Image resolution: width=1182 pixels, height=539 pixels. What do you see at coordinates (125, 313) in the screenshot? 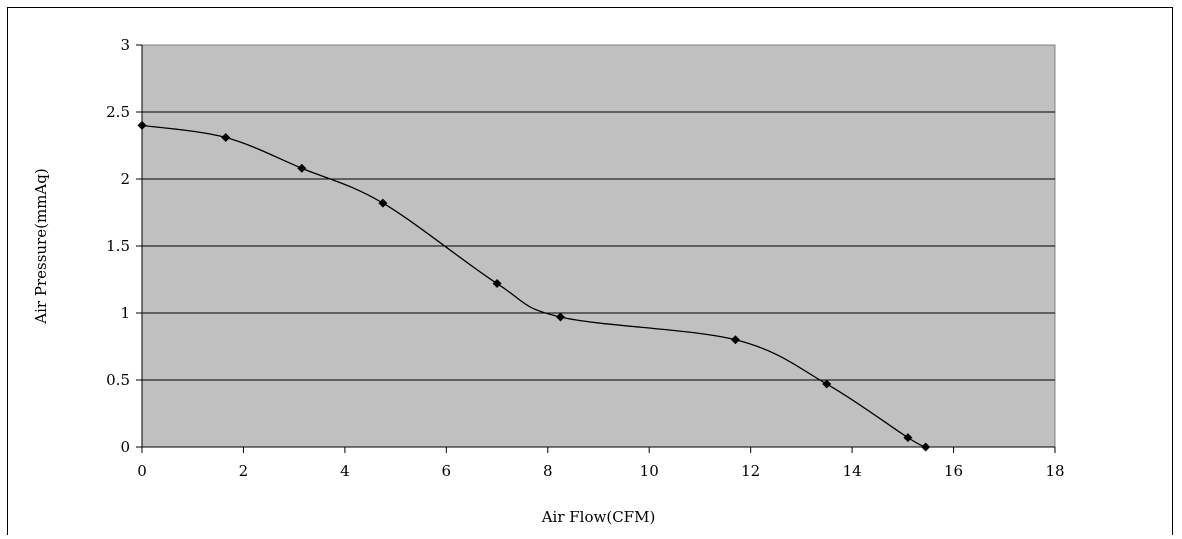
I see `y-tick-label: 1` at bounding box center [125, 313].